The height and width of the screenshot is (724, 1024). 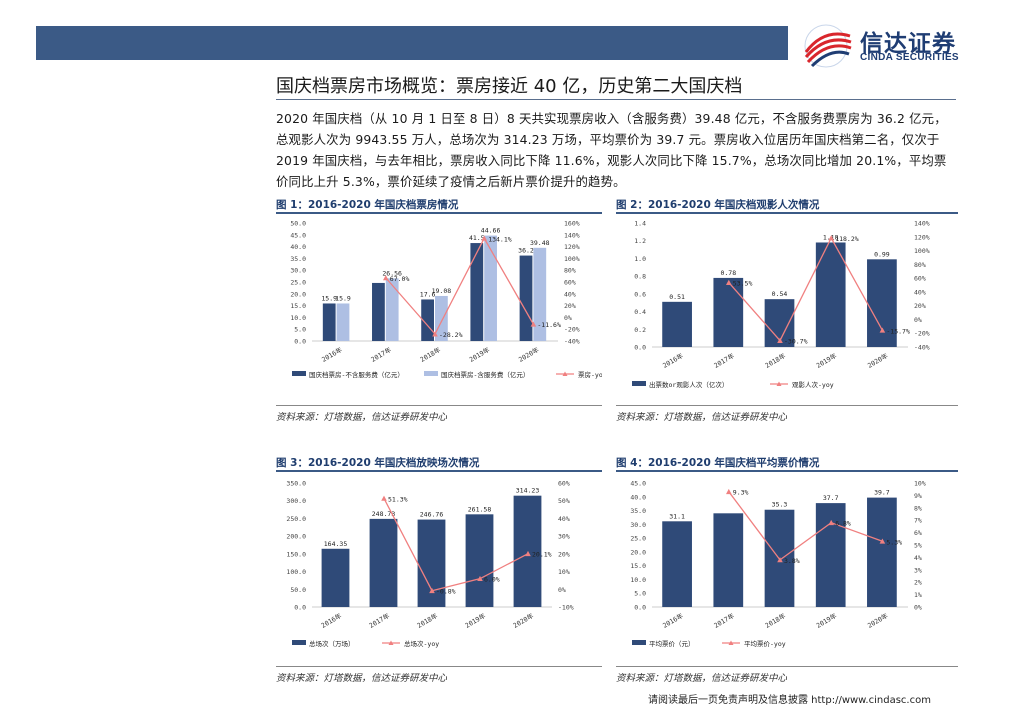 I want to click on bar-data-label: 0.51, so click(x=677, y=297).